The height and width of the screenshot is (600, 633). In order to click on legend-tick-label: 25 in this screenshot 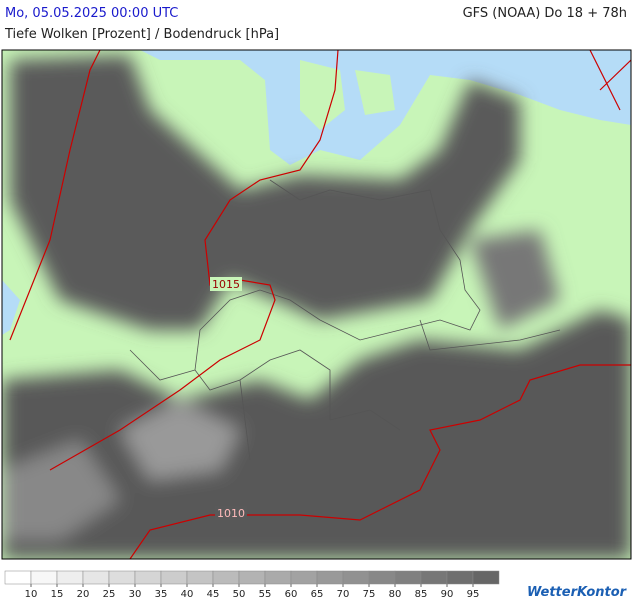, I will do `click(109, 594)`.